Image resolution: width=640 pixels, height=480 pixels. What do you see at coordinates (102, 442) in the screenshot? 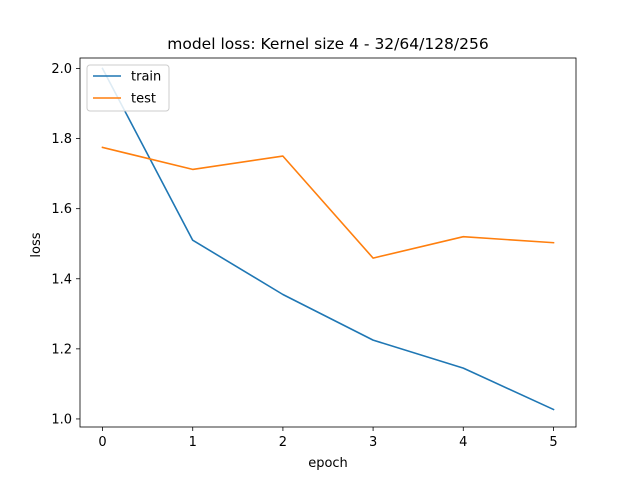
I see `x-tick-label: 0` at bounding box center [102, 442].